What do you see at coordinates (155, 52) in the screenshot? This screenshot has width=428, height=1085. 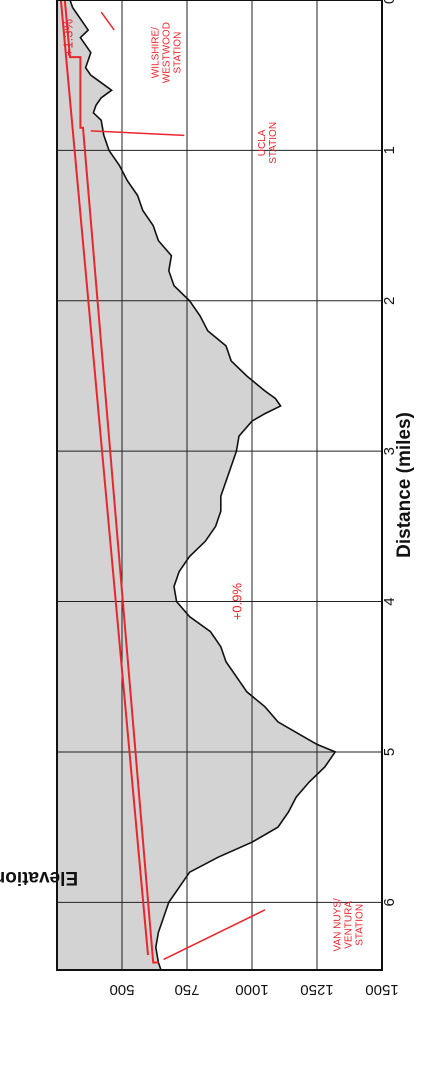 I see `annotation-text: WILSHIRE/` at bounding box center [155, 52].